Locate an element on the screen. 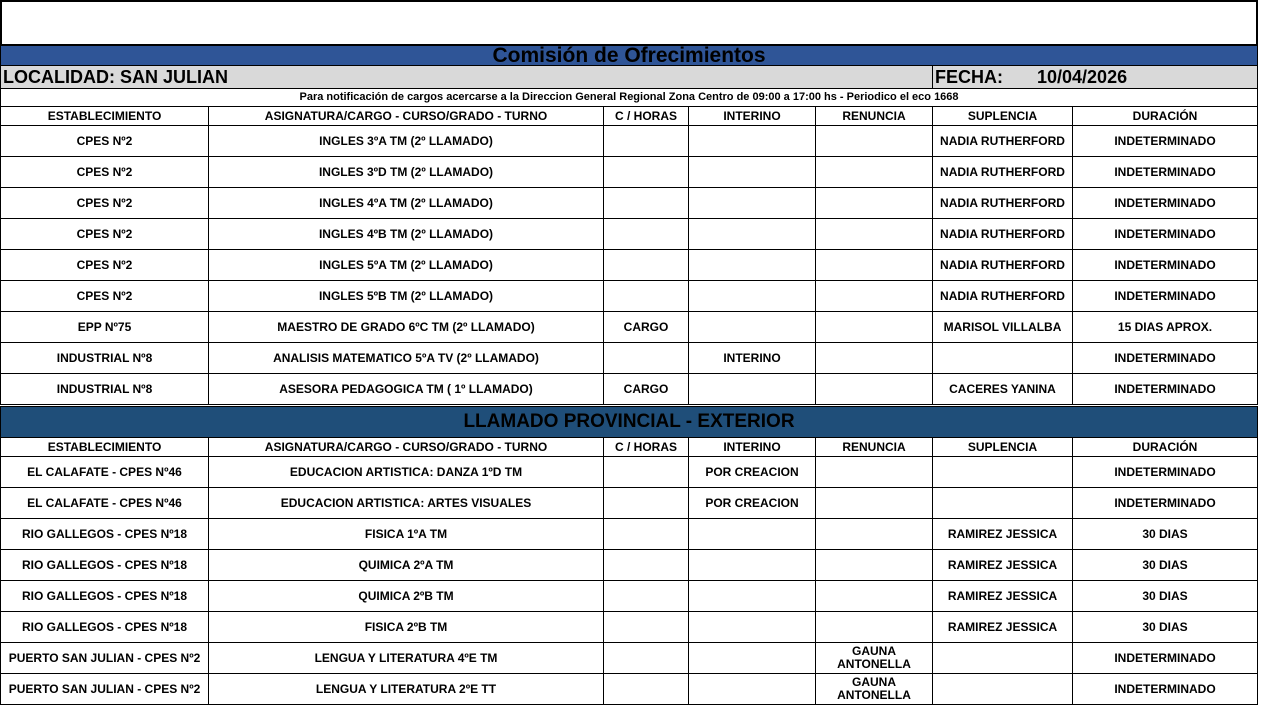 The image size is (1261, 723). cell-asignatura: INGLES 4ºB TM (2º LLAMADO) is located at coordinates (406, 234).